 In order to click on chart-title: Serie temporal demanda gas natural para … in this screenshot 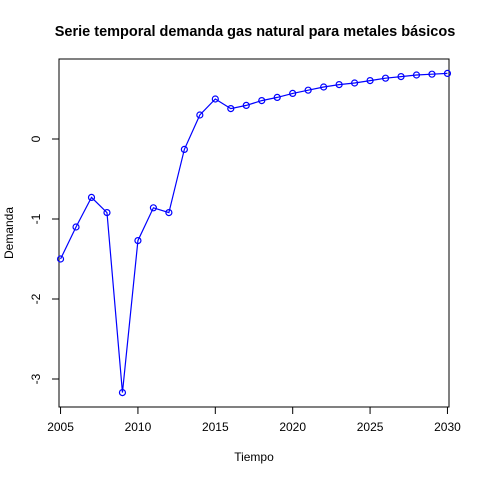, I will do `click(255, 32)`.